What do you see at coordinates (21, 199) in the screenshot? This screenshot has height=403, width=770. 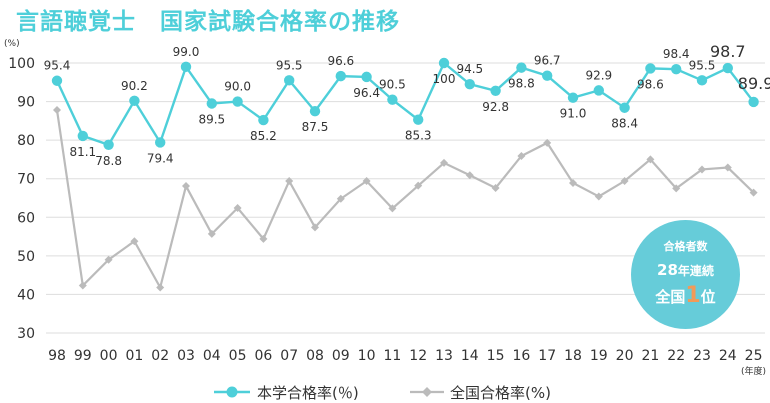 I see `y-axis: 30 40 50 60 70 80 90 100` at bounding box center [21, 199].